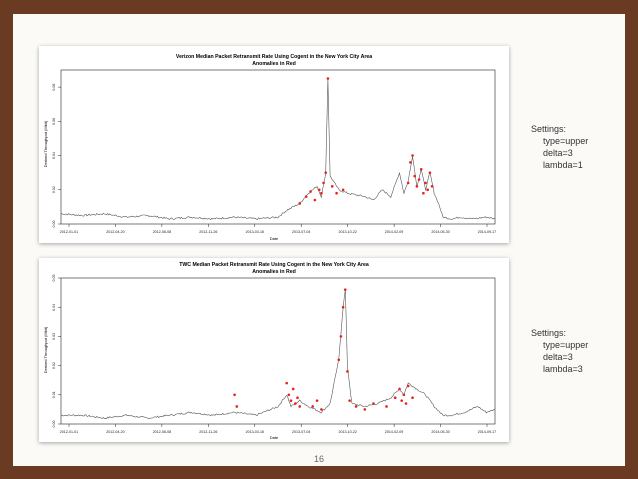 The height and width of the screenshot is (479, 638). I want to click on settings-panel-1: Settings: type=upper delta=3 lambda=1, so click(559, 147).